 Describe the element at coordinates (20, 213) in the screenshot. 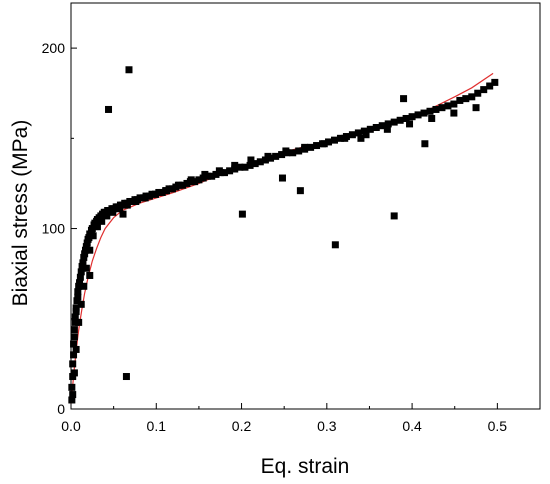

I see `y-axis-title: Biaxial stress (MPa)` at that location.